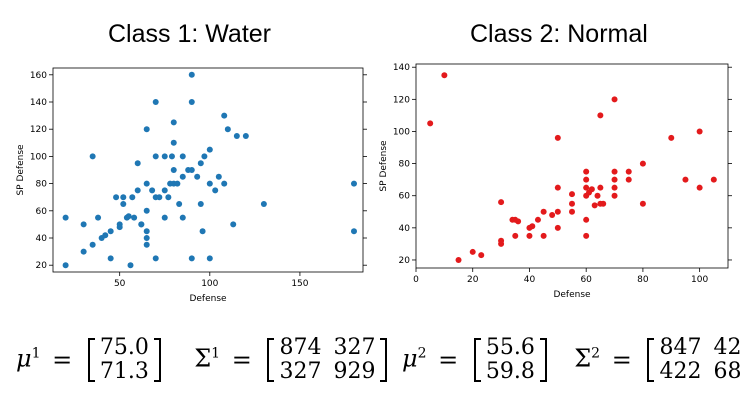 This screenshot has height=408, width=742. Describe the element at coordinates (572, 360) in the screenshot. I see `formula-class2: μ2 = 55.6 59.8 Σ2 = 847422 422685` at that location.